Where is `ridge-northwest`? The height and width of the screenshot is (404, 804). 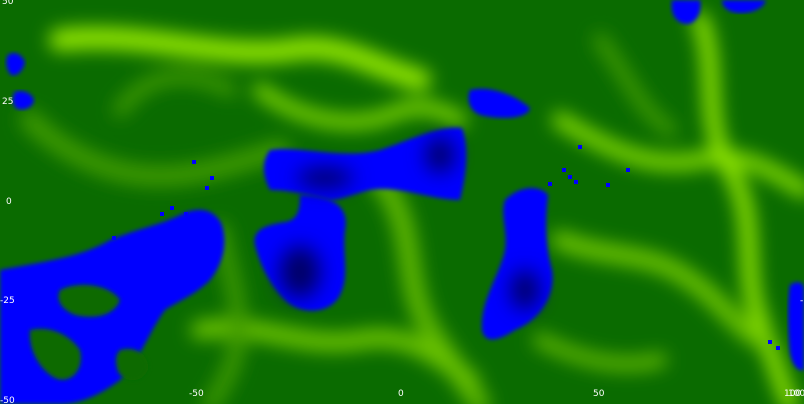
ridge-northwest is located at coordinates (155, 148).